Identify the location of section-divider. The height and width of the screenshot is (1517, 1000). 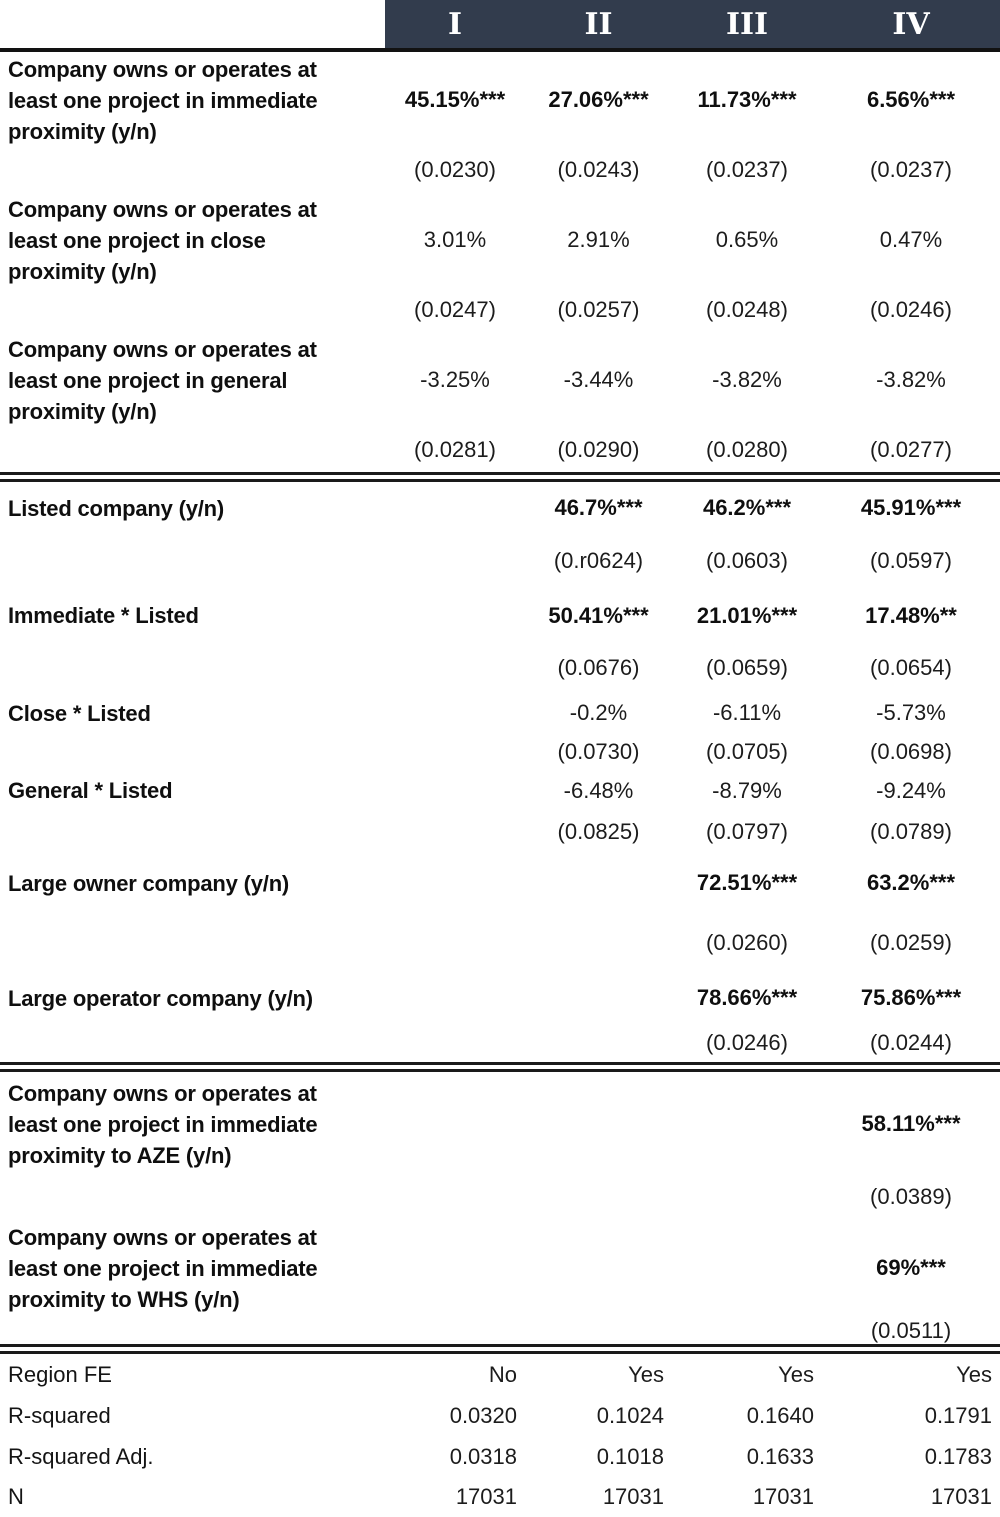
(500, 477).